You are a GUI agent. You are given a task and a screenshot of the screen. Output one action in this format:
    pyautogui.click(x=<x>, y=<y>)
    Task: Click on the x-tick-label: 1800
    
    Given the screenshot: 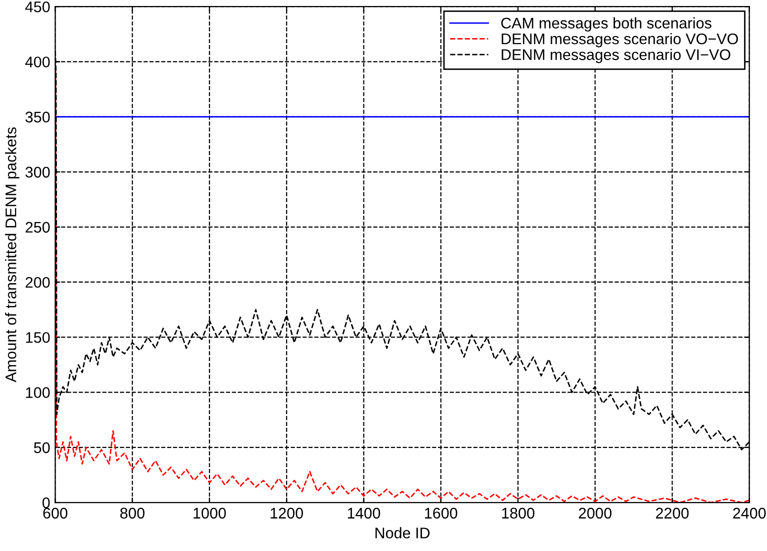 What is the action you would take?
    pyautogui.click(x=518, y=513)
    